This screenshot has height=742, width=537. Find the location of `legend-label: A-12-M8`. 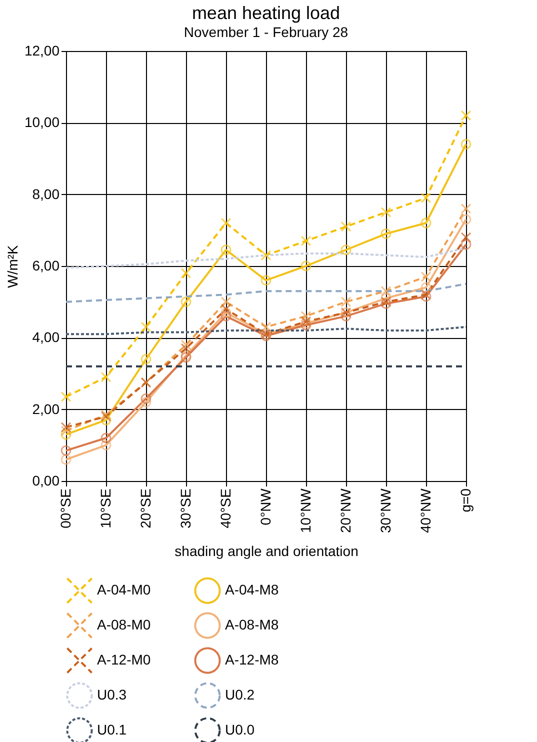

legend-label: A-12-M8 is located at coordinates (252, 660).